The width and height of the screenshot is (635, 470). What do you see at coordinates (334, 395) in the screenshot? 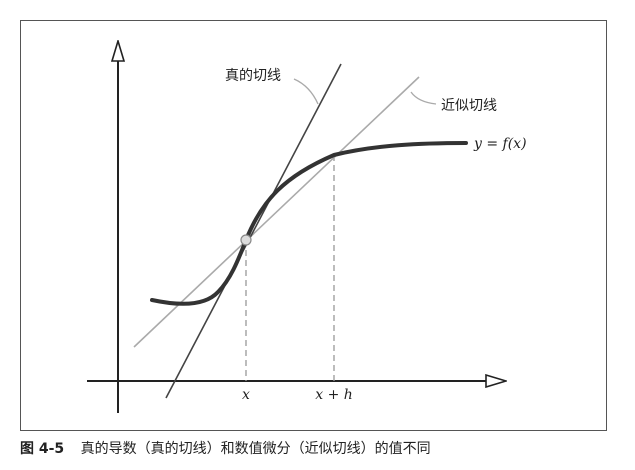
I see `xh-tick-label: x + h` at bounding box center [334, 395].